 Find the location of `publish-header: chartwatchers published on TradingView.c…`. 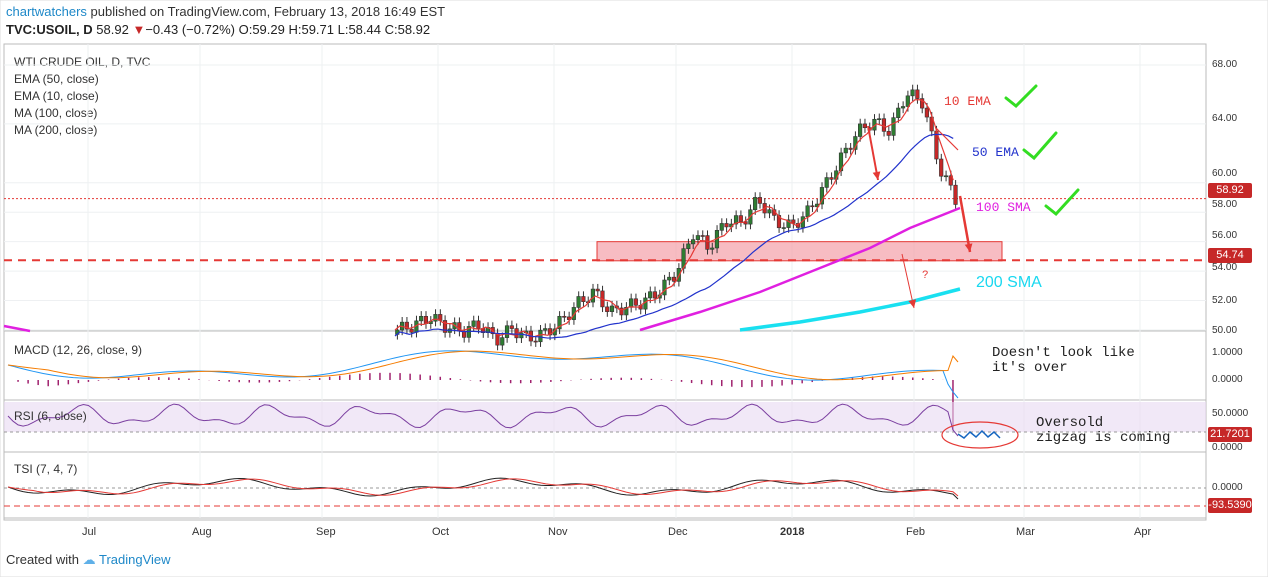

publish-header: chartwatchers published on TradingView.c… is located at coordinates (225, 11).